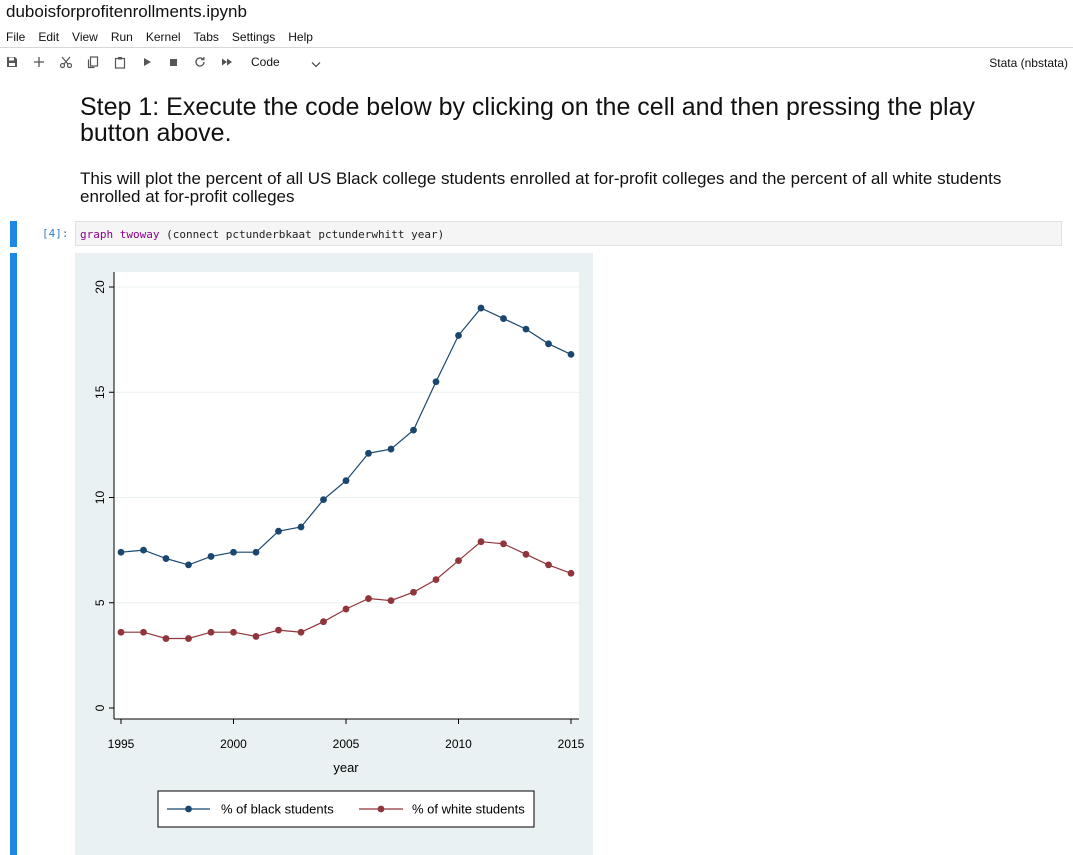 The image size is (1073, 855). Describe the element at coordinates (200, 62) in the screenshot. I see `restart-icon` at that location.